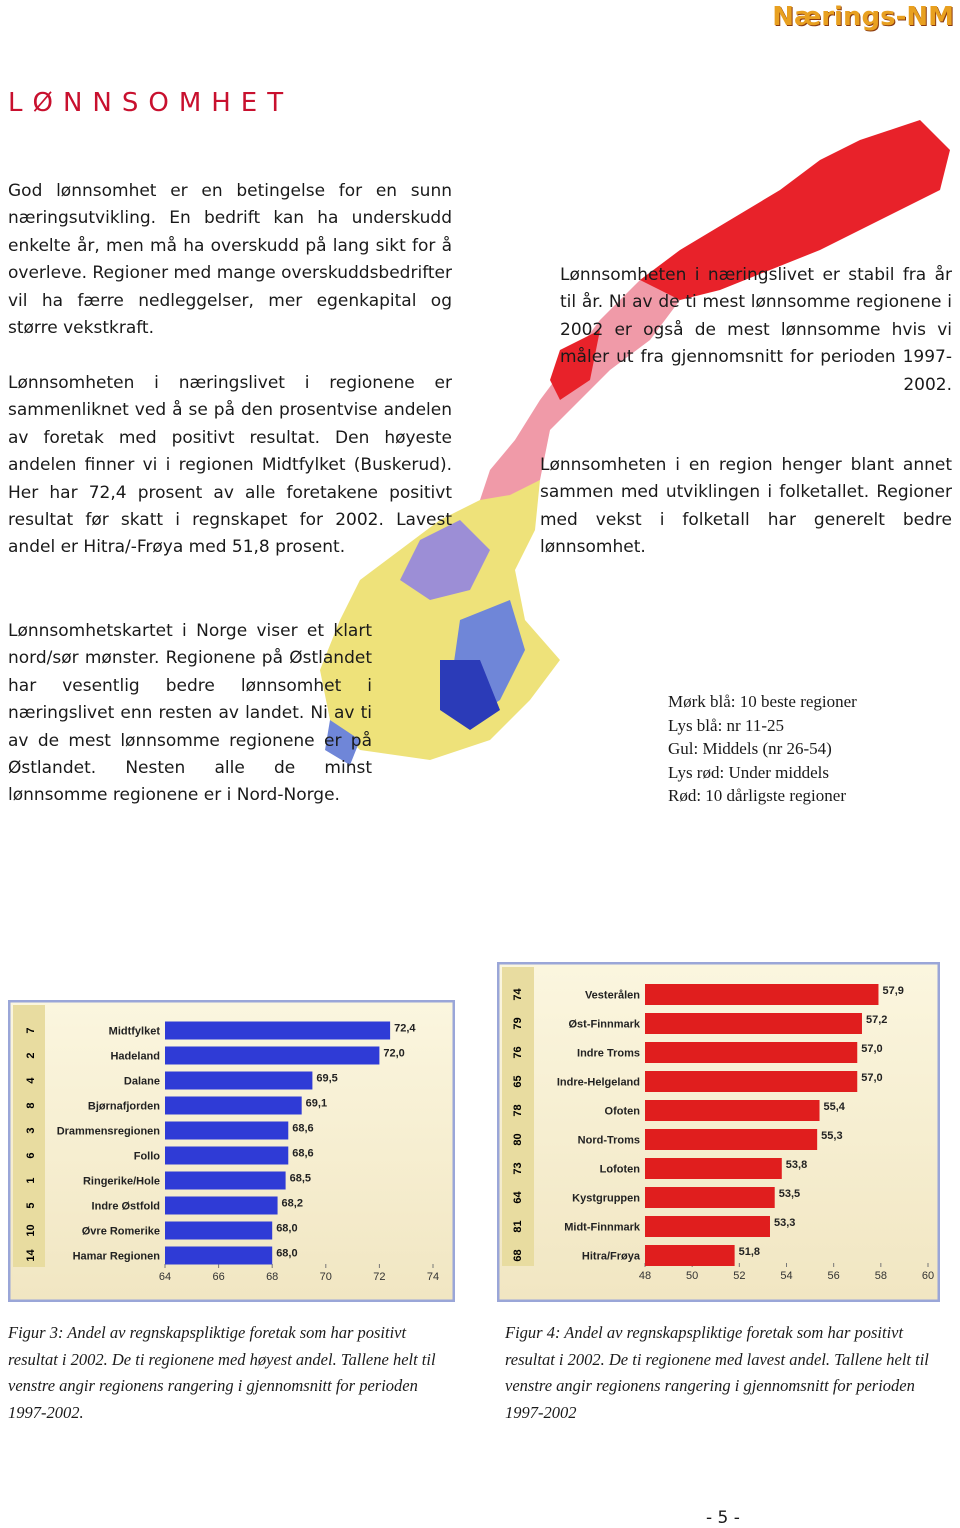  I want to click on legend-item: Lys blå: nr 11-25, so click(726, 725).